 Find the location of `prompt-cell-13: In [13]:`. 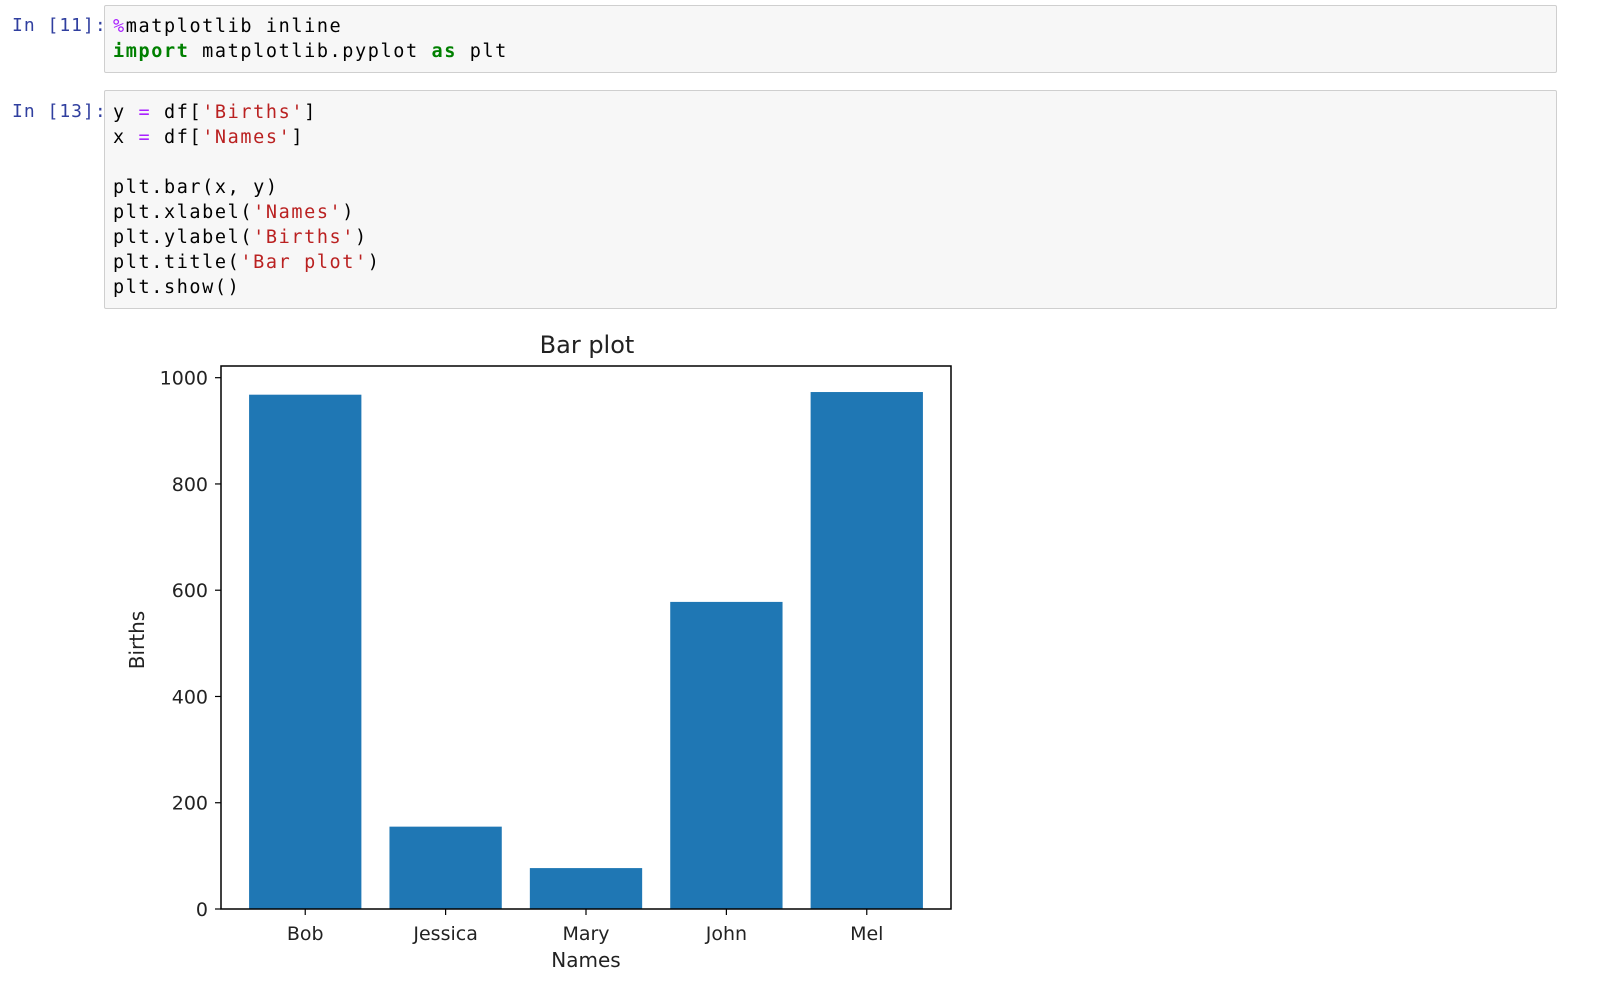

prompt-cell-13: In [13]: is located at coordinates (59, 111).